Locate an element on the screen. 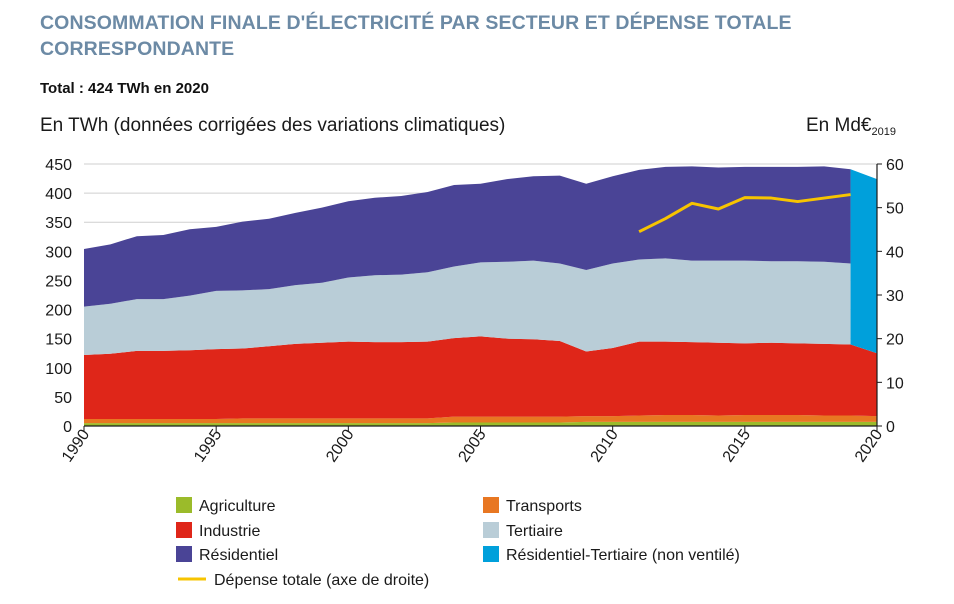 The image size is (954, 604). x-tick-label: 2005 is located at coordinates (472, 445).